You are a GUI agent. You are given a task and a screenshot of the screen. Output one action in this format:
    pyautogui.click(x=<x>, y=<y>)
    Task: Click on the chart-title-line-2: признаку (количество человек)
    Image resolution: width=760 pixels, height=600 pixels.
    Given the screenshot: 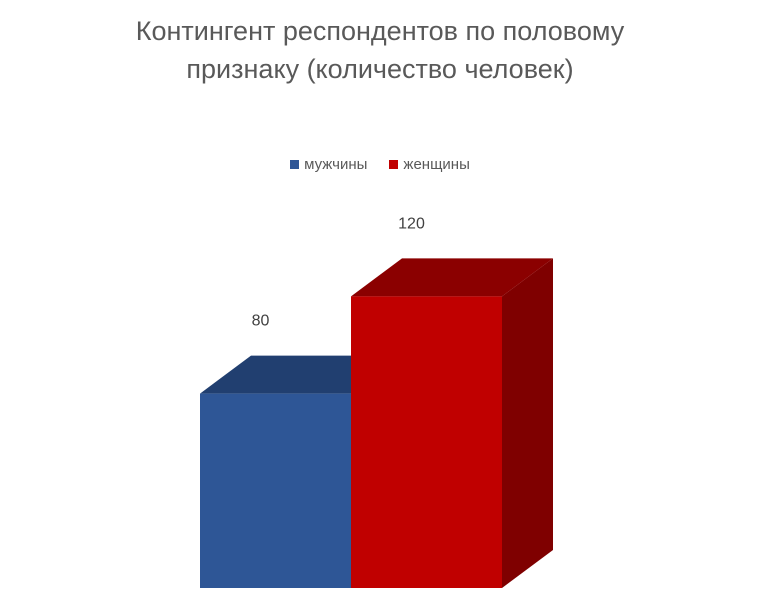 What is the action you would take?
    pyautogui.click(x=380, y=69)
    